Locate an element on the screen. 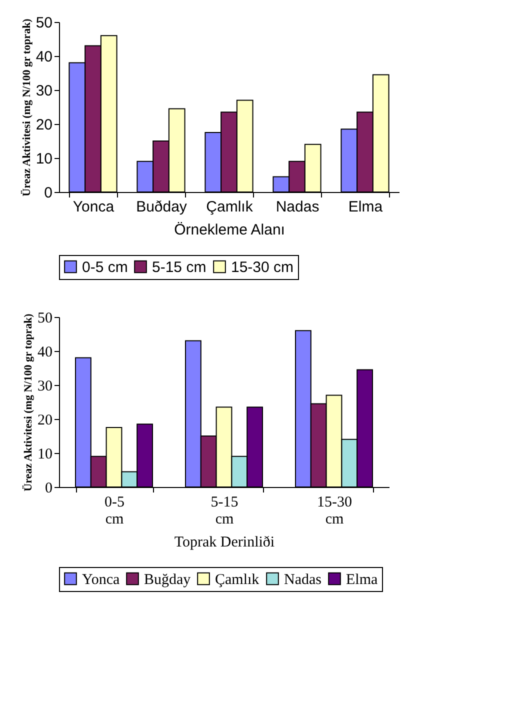 The width and height of the screenshot is (529, 724). x-tick-label: Çamlık is located at coordinates (230, 207).